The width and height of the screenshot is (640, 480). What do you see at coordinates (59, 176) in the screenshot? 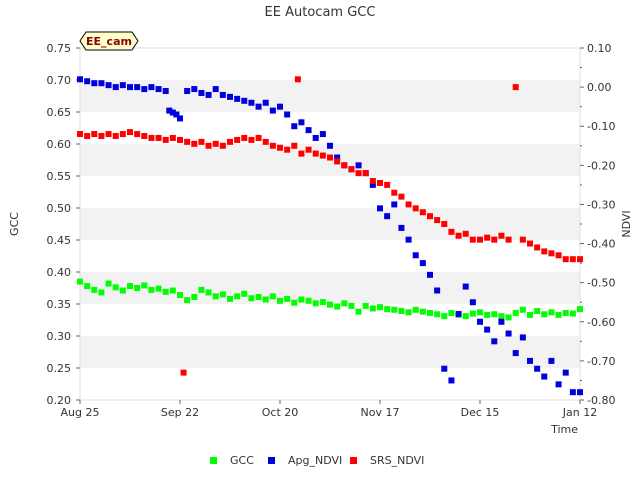
I see `left-tick-label: 0.55` at bounding box center [59, 176].